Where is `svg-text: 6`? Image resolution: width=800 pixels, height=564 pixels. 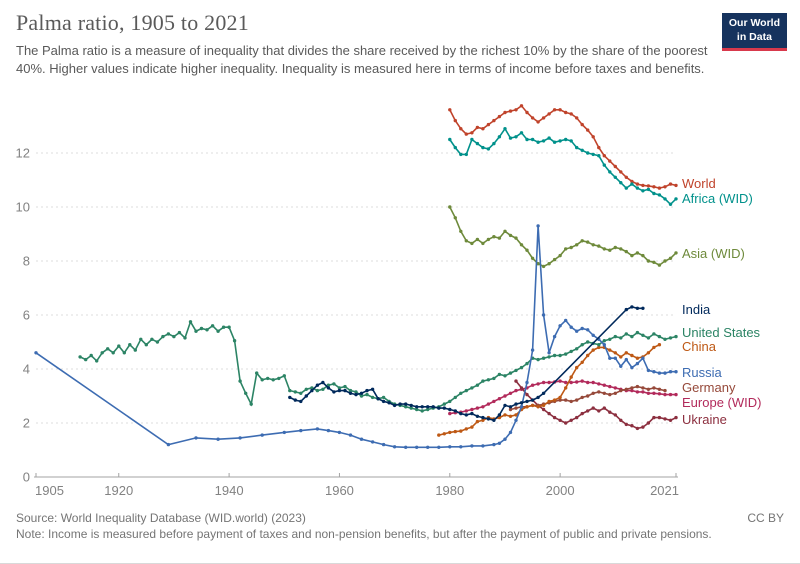
svg-text: 6 is located at coordinates (26, 315).